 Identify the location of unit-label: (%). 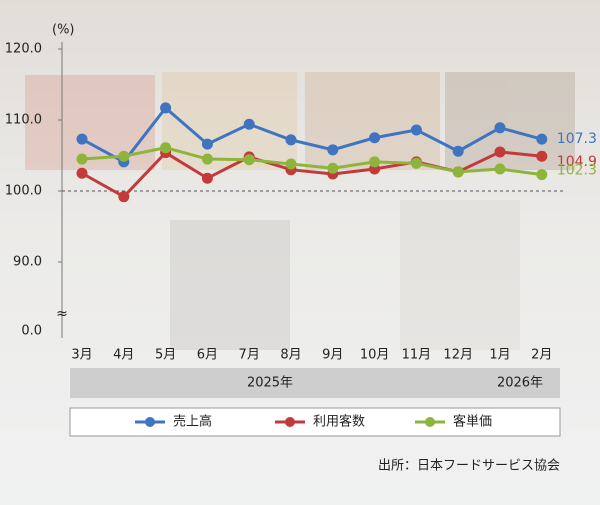
(63, 30).